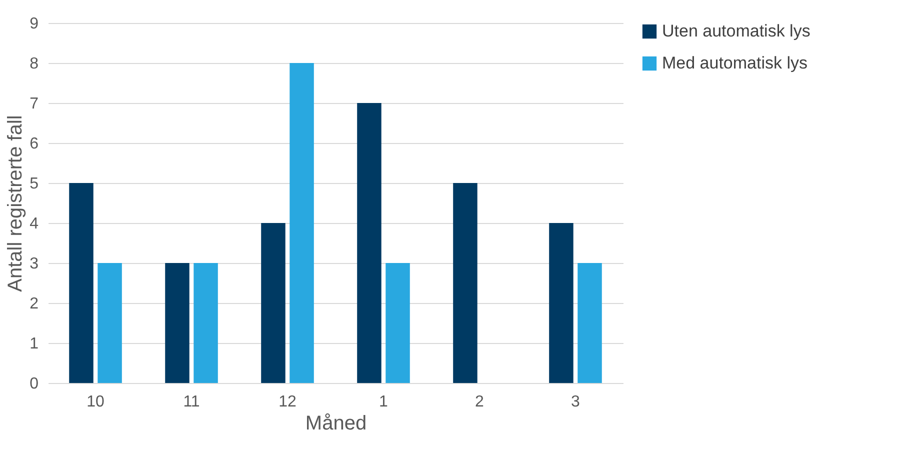  What do you see at coordinates (336, 423) in the screenshot?
I see `x-axis-title: Måned` at bounding box center [336, 423].